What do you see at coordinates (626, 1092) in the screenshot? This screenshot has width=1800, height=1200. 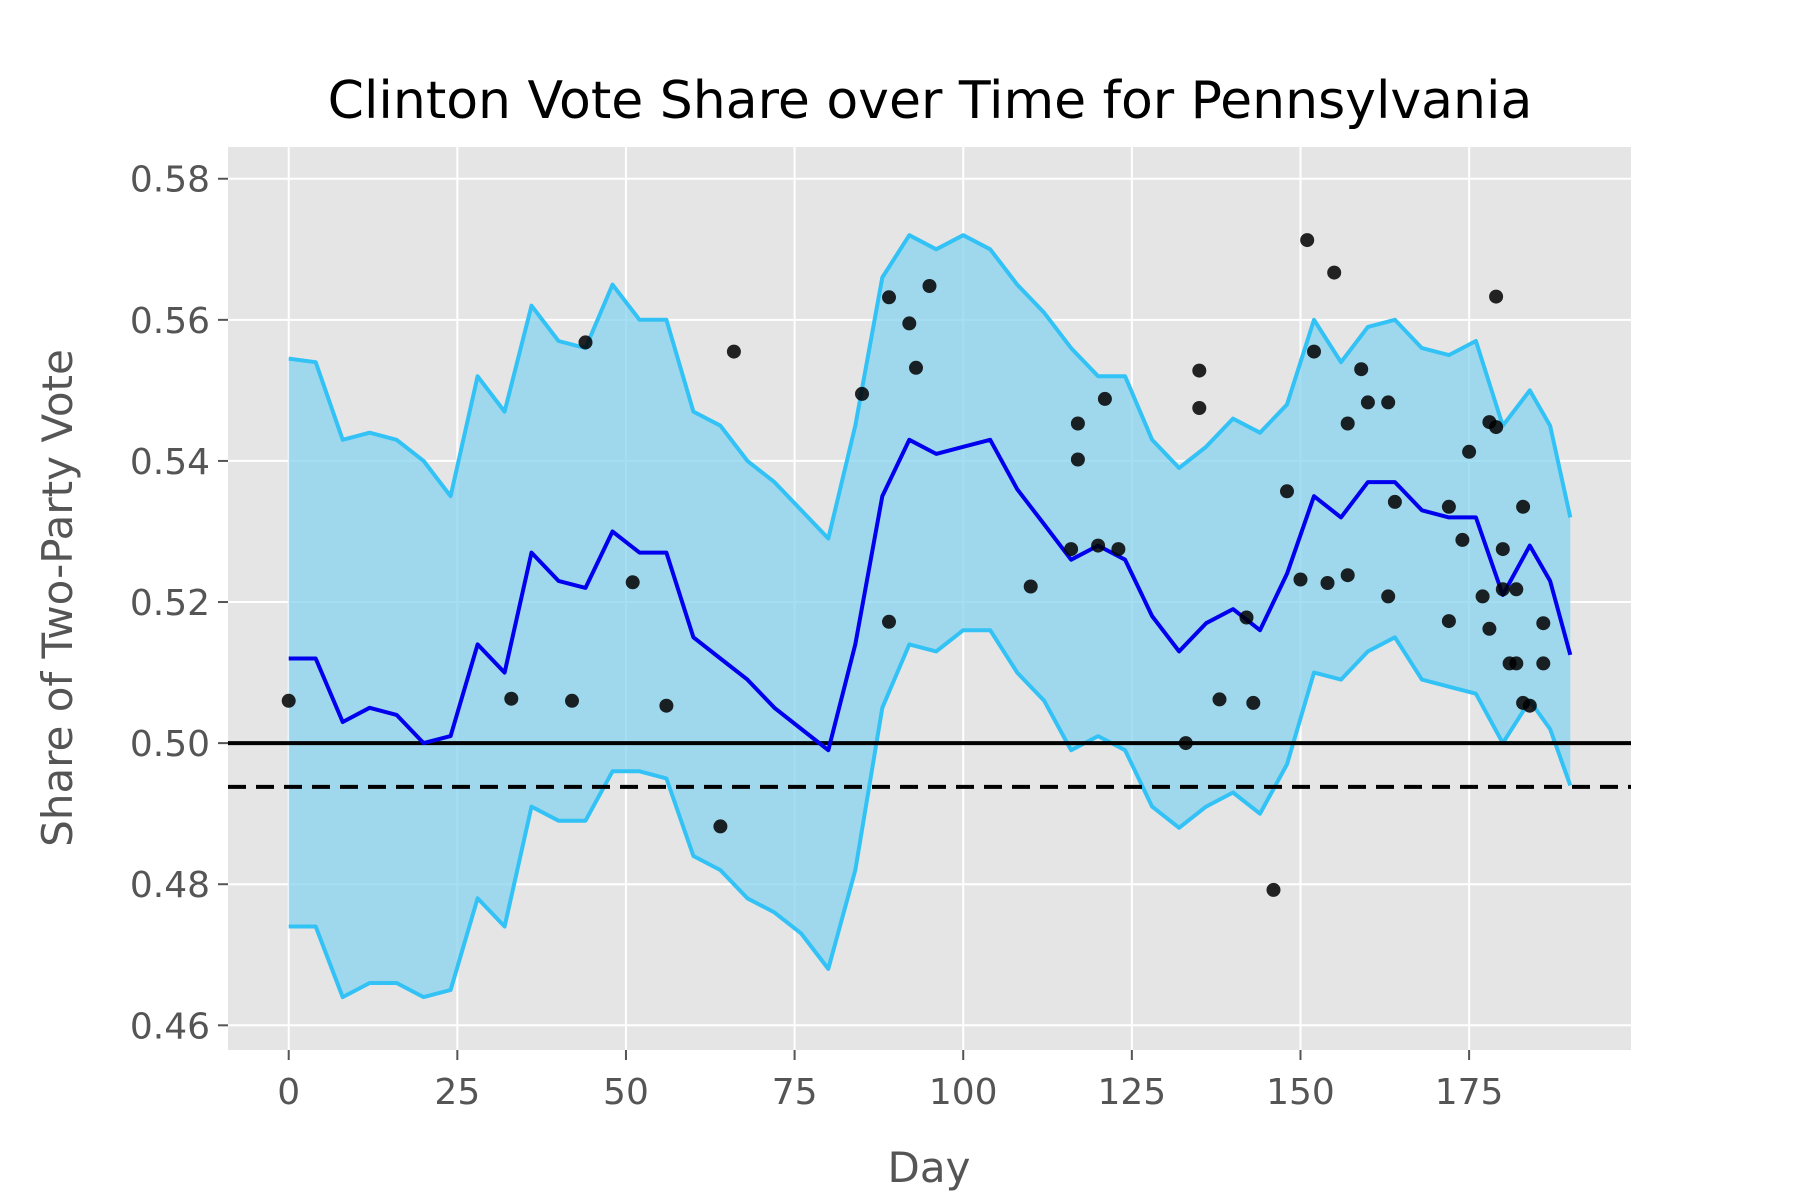 I see `x-tick-label: 50` at bounding box center [626, 1092].